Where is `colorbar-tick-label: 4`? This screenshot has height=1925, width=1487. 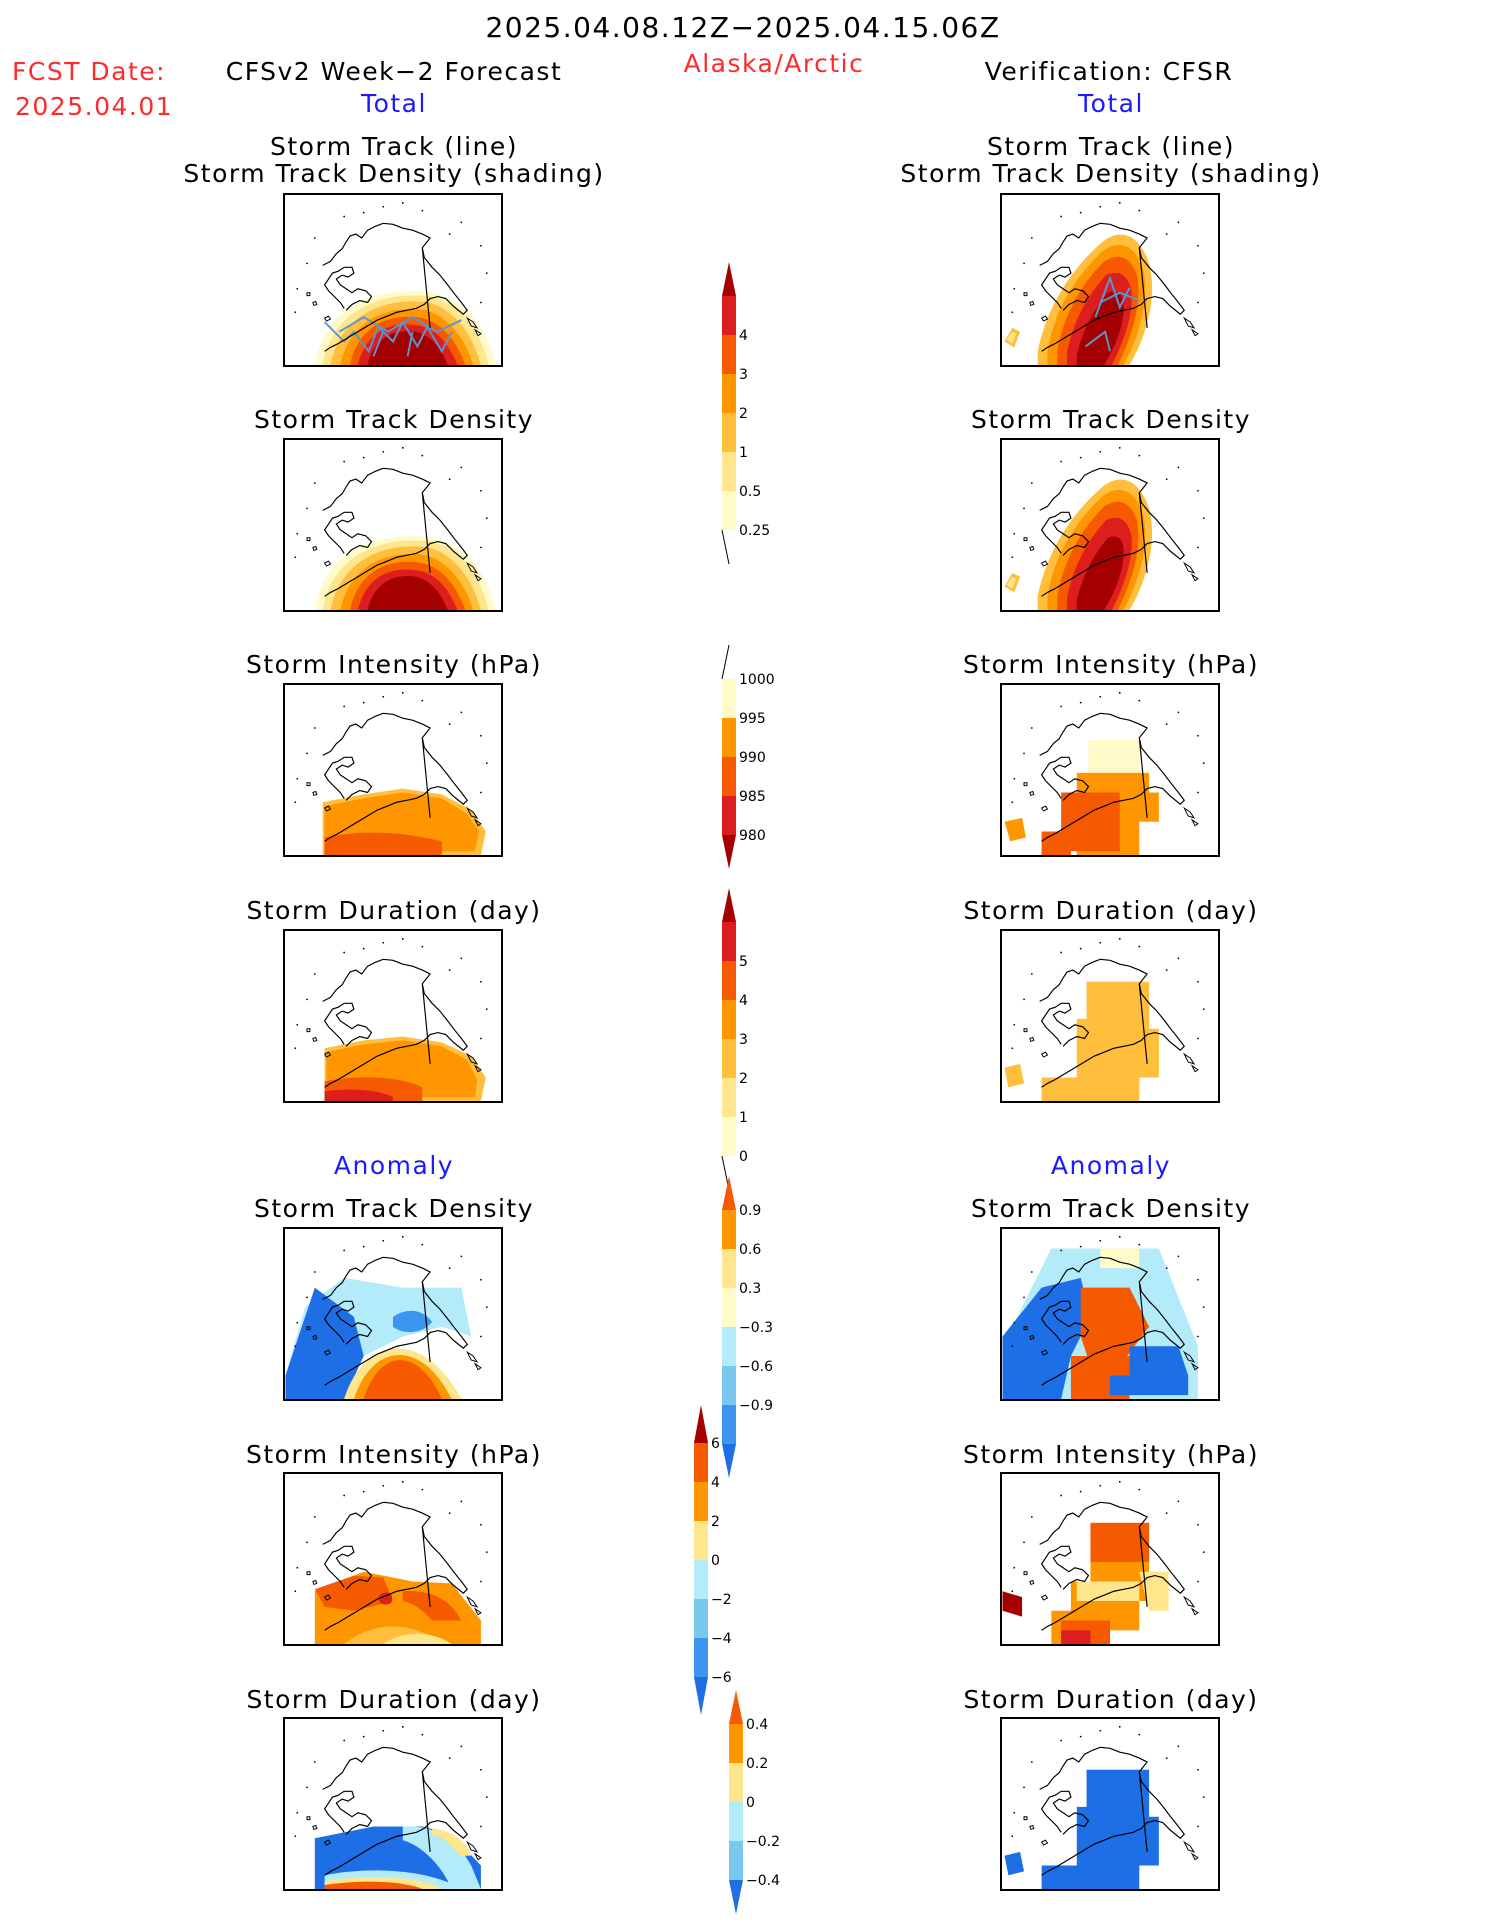
colorbar-tick-label: 4 is located at coordinates (715, 1483).